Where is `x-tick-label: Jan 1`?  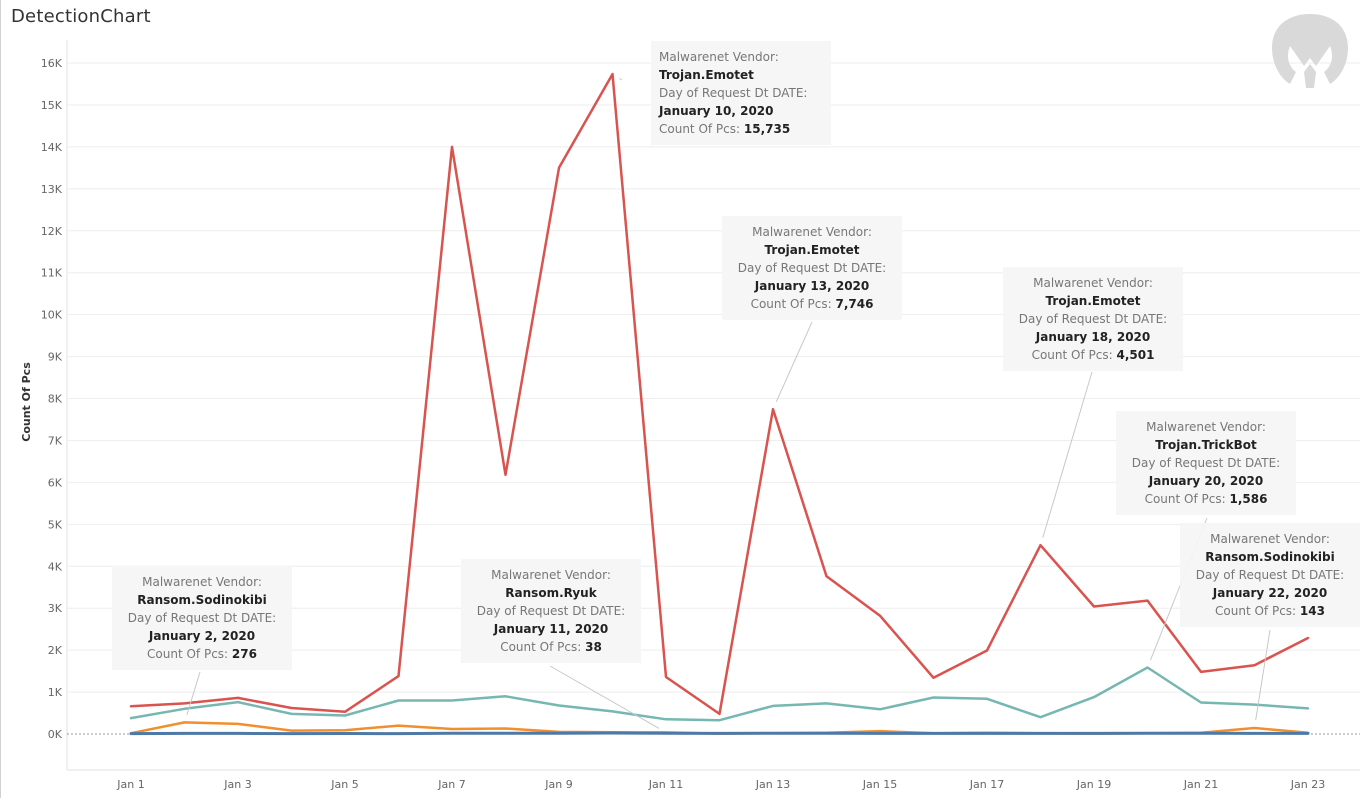
x-tick-label: Jan 1 is located at coordinates (130, 784).